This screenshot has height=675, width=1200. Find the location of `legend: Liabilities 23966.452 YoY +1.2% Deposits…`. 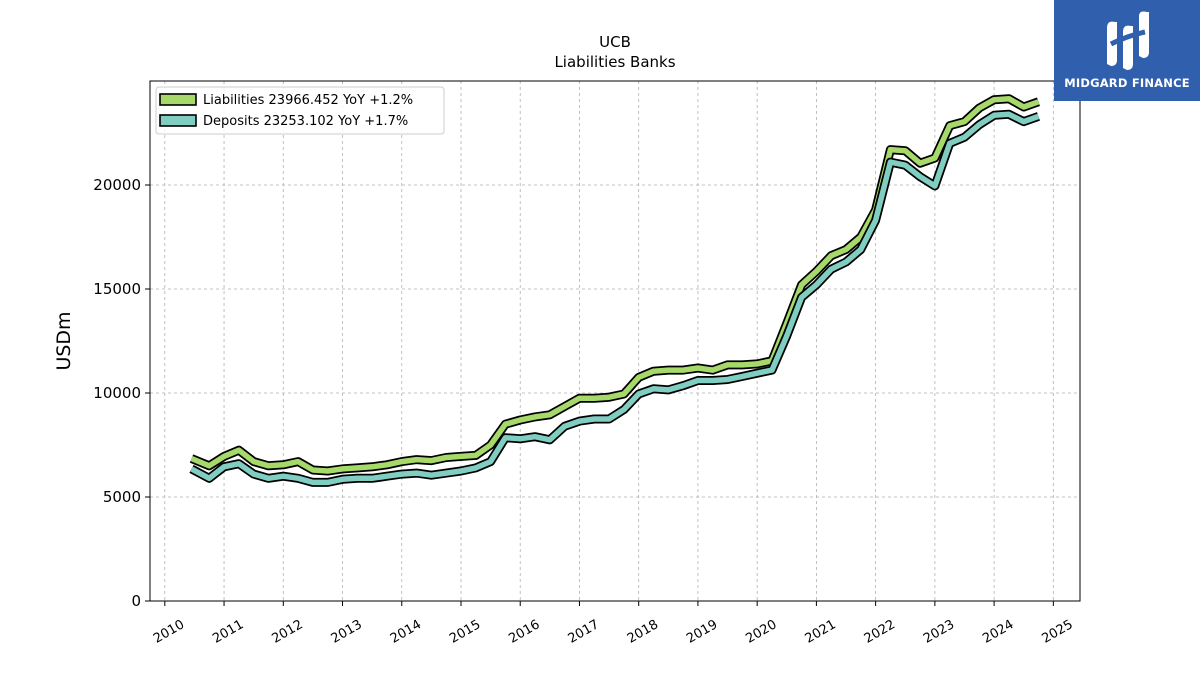

legend: Liabilities 23966.452 YoY +1.2% Deposits… is located at coordinates (300, 110).